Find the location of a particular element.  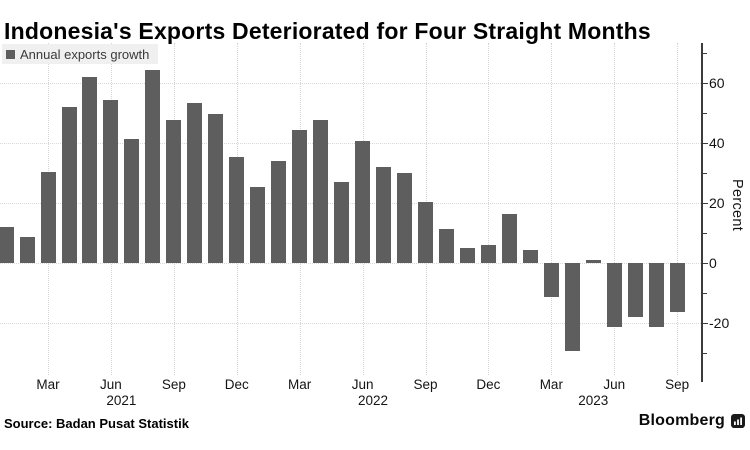

bar-jun-2022 is located at coordinates (363, 202).